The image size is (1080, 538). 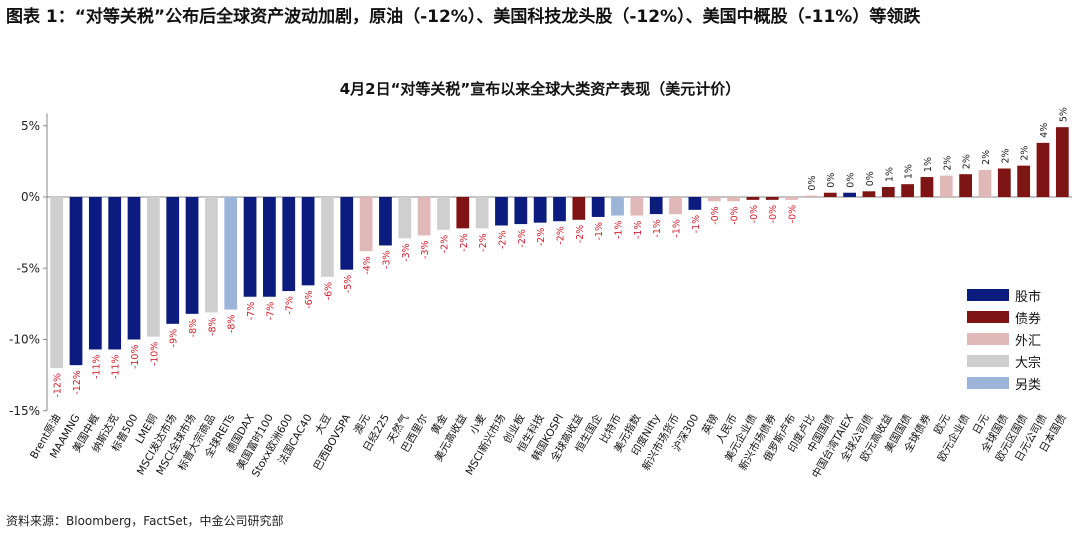 I want to click on legend-item: 另类, so click(x=1004, y=383).